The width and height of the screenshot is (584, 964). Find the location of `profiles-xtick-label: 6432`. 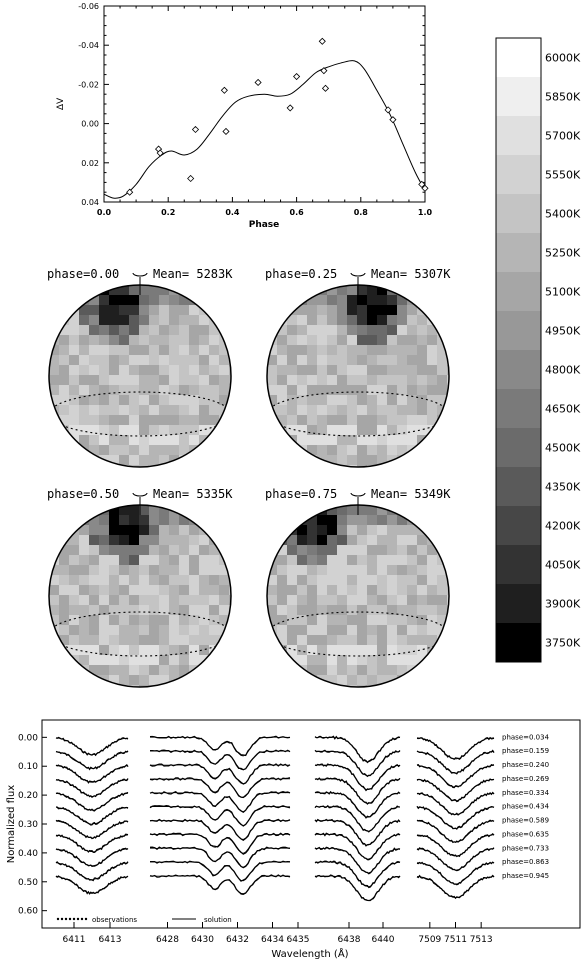

profiles-xtick-label: 6432 is located at coordinates (237, 940).